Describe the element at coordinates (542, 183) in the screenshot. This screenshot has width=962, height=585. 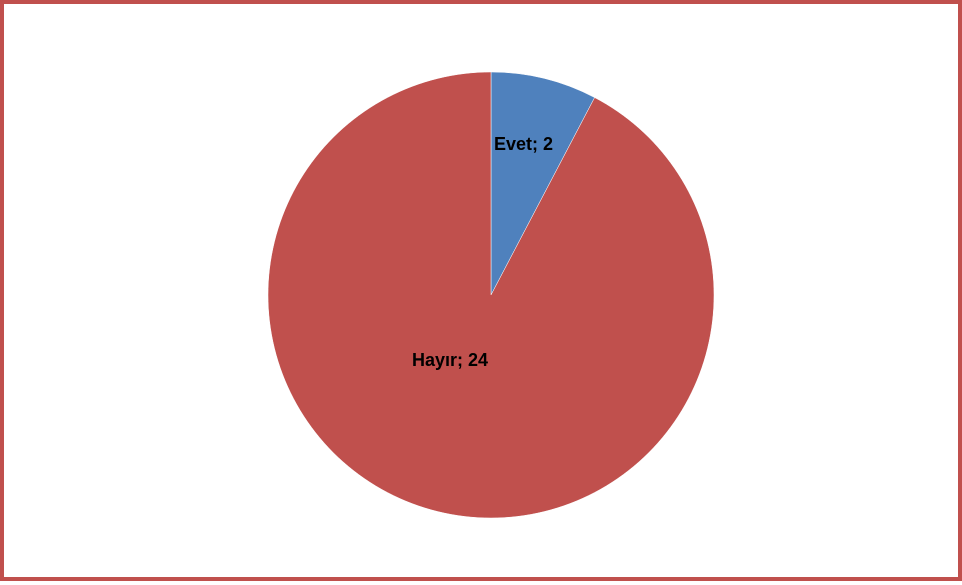
I see `pie-slice-evet` at that location.